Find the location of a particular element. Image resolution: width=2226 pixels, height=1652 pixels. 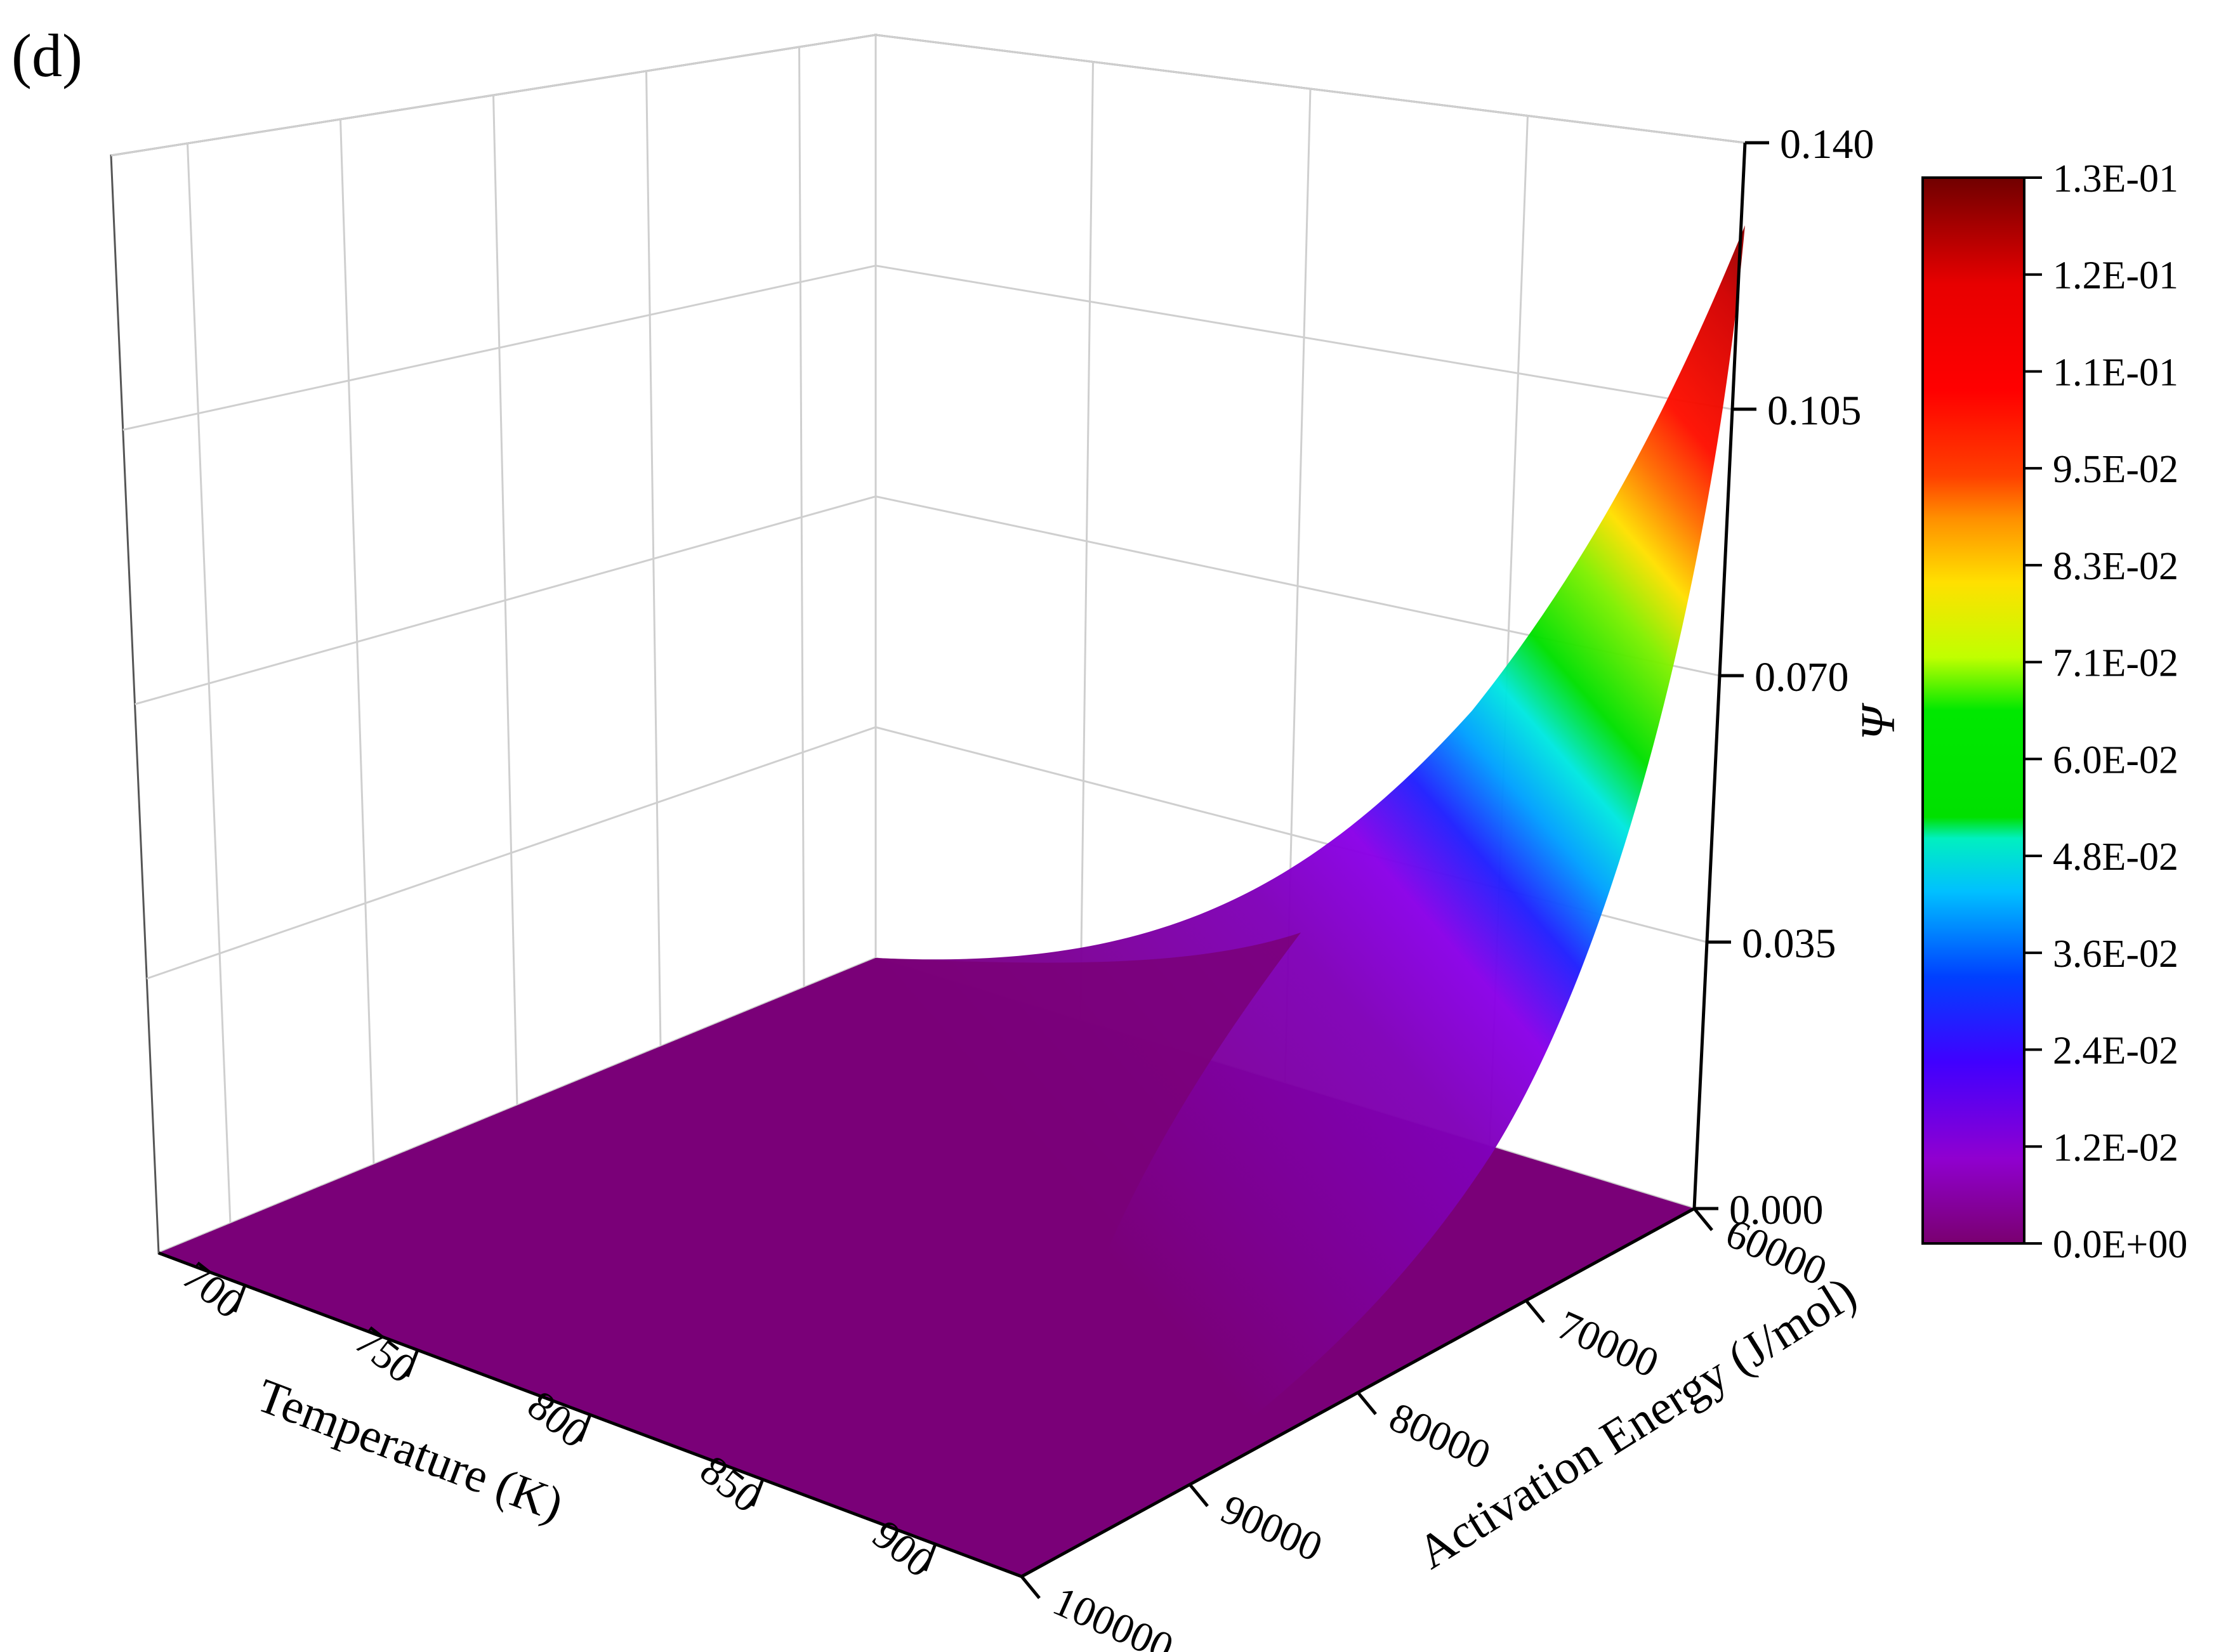

y-tick-label: 70000 is located at coordinates (1608, 1344).